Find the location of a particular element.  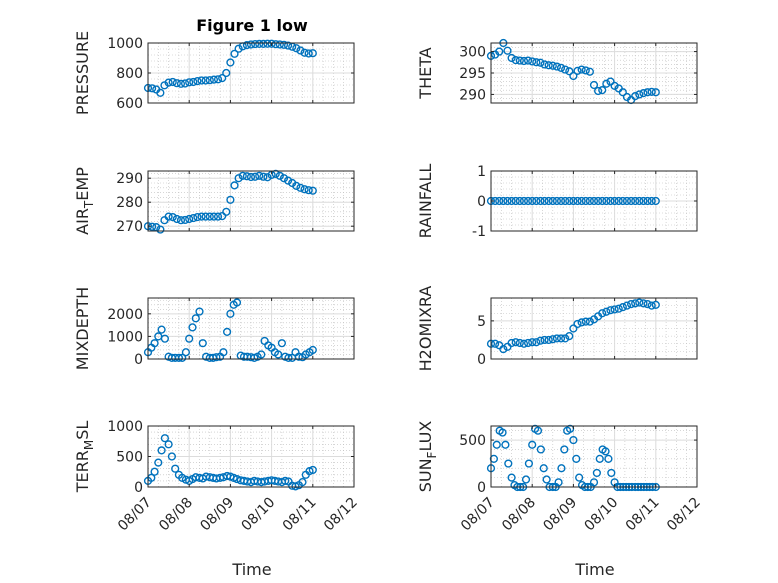

series-markers is located at coordinates (230, 68).